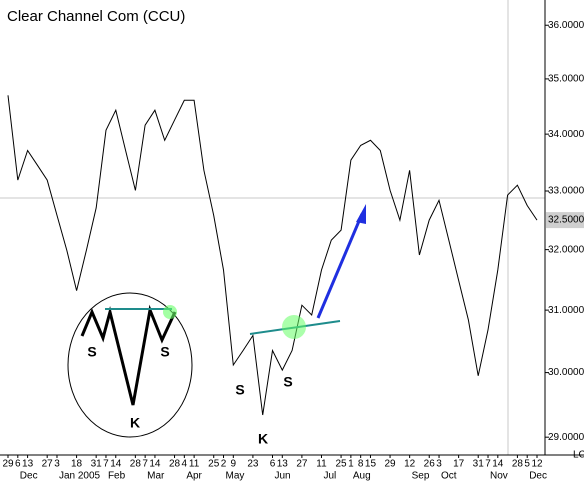  What do you see at coordinates (459, 464) in the screenshot?
I see `x-tick-label: 17` at bounding box center [459, 464].